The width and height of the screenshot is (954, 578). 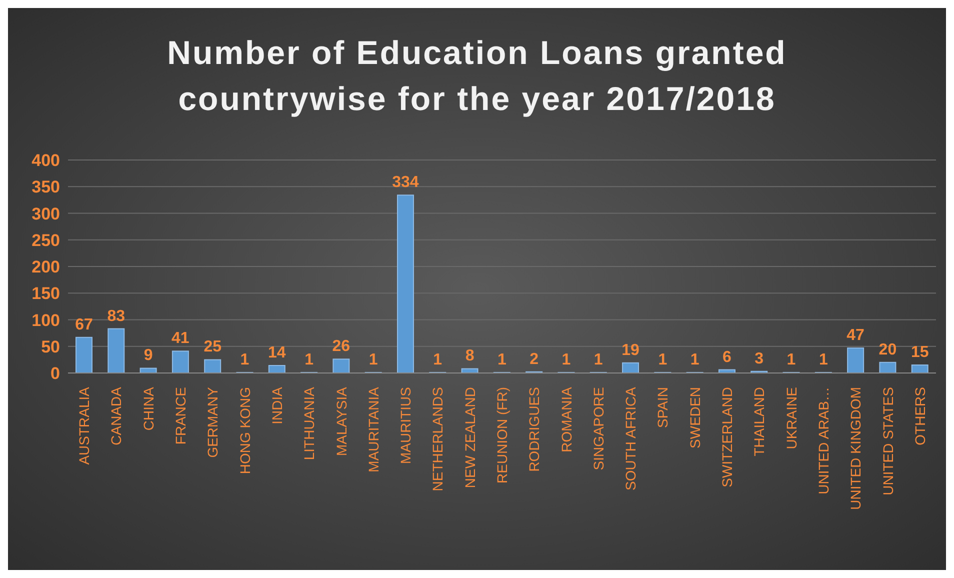 I want to click on y-tick-label: 200, so click(x=46, y=267).